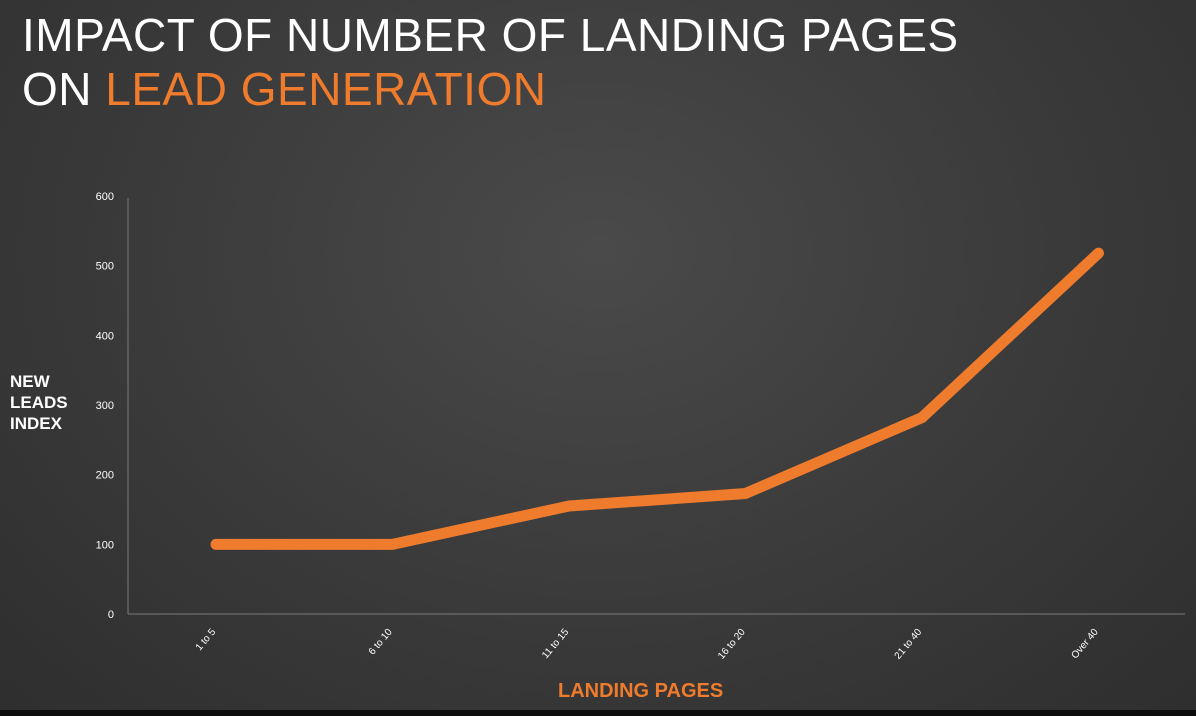 The width and height of the screenshot is (1196, 716). What do you see at coordinates (381, 642) in the screenshot?
I see `x-tick-label: 6 to 10` at bounding box center [381, 642].